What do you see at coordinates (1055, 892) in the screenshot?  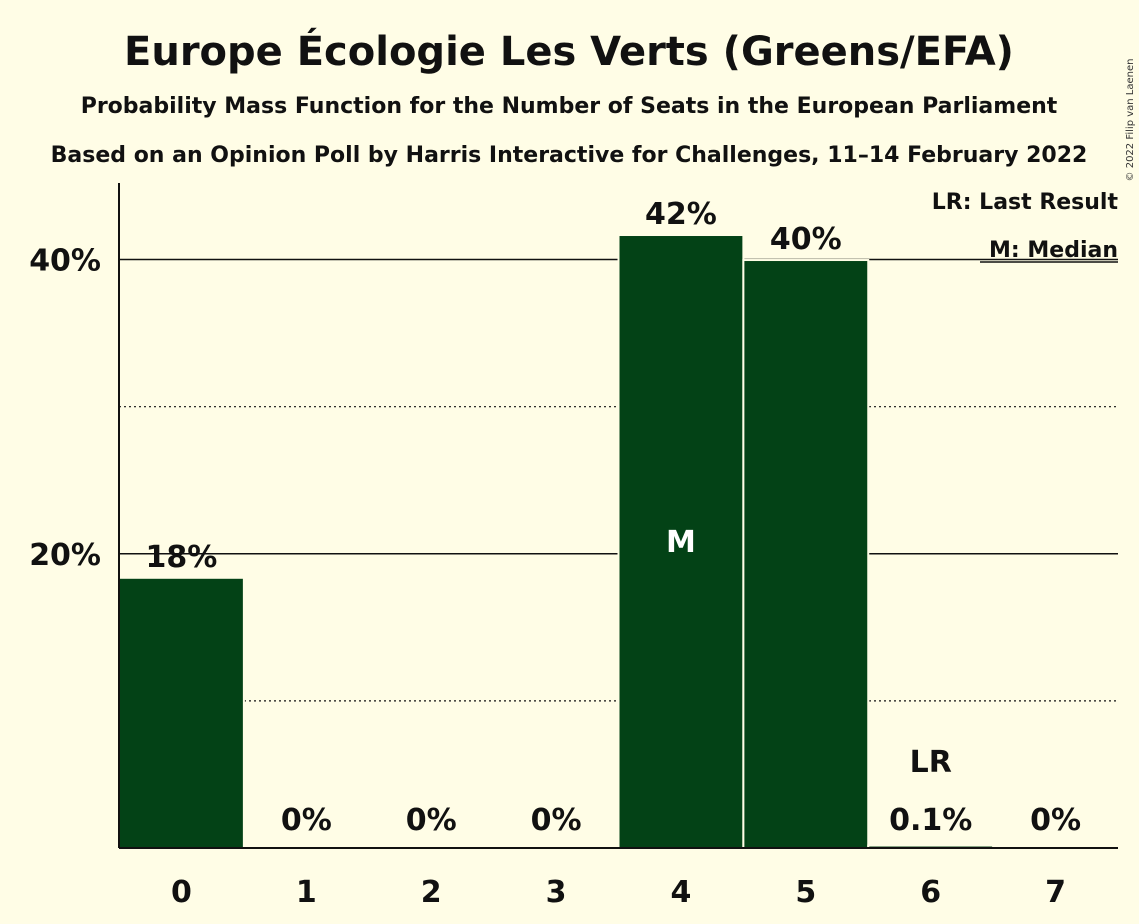 I see `x-tick-label: 7` at bounding box center [1055, 892].